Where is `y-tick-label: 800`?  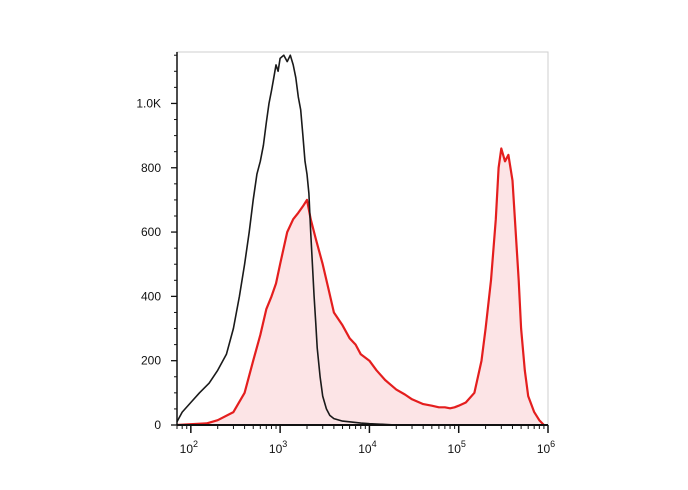 y-tick-label: 800 is located at coordinates (151, 168).